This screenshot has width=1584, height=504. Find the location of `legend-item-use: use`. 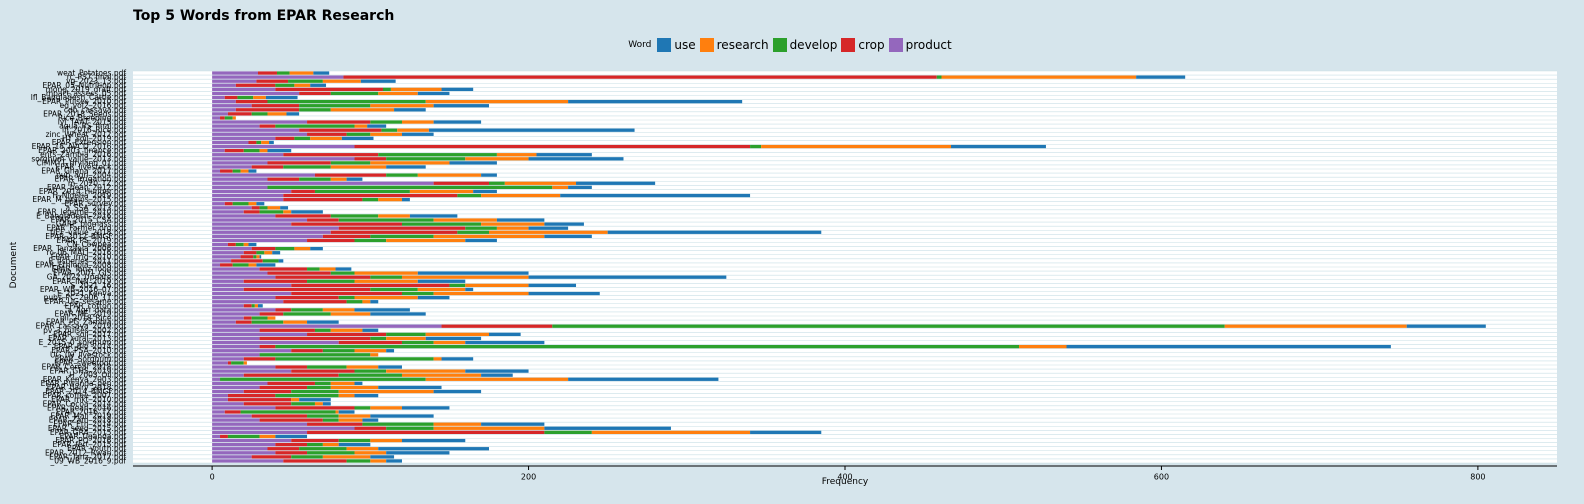

legend-item-use: use is located at coordinates (676, 45).